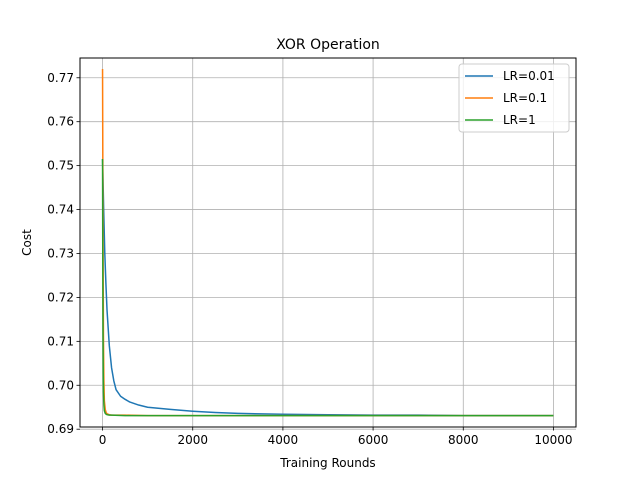 This screenshot has height=480, width=640. What do you see at coordinates (60, 429) in the screenshot?
I see `y-tick-label: 0.69` at bounding box center [60, 429].